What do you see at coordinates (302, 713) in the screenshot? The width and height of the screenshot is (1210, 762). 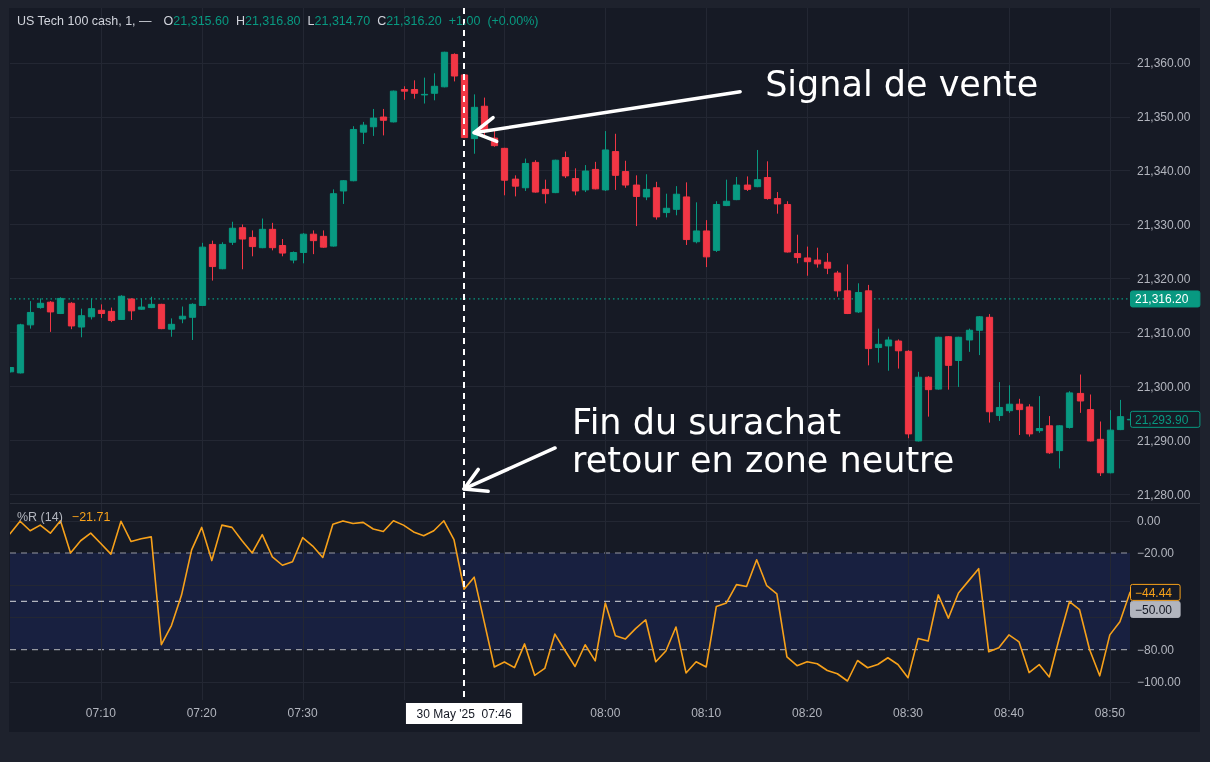 I see `x-tick-label: 07:30` at bounding box center [302, 713].